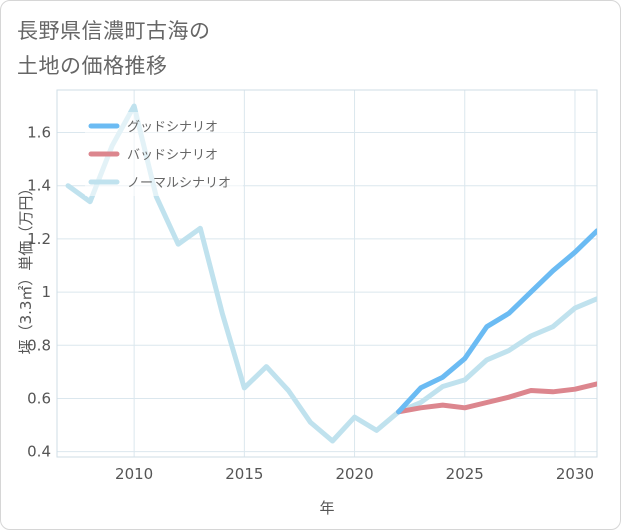  What do you see at coordinates (92, 66) in the screenshot?
I see `chart-title-line2: 土地の価格推移` at bounding box center [92, 66].